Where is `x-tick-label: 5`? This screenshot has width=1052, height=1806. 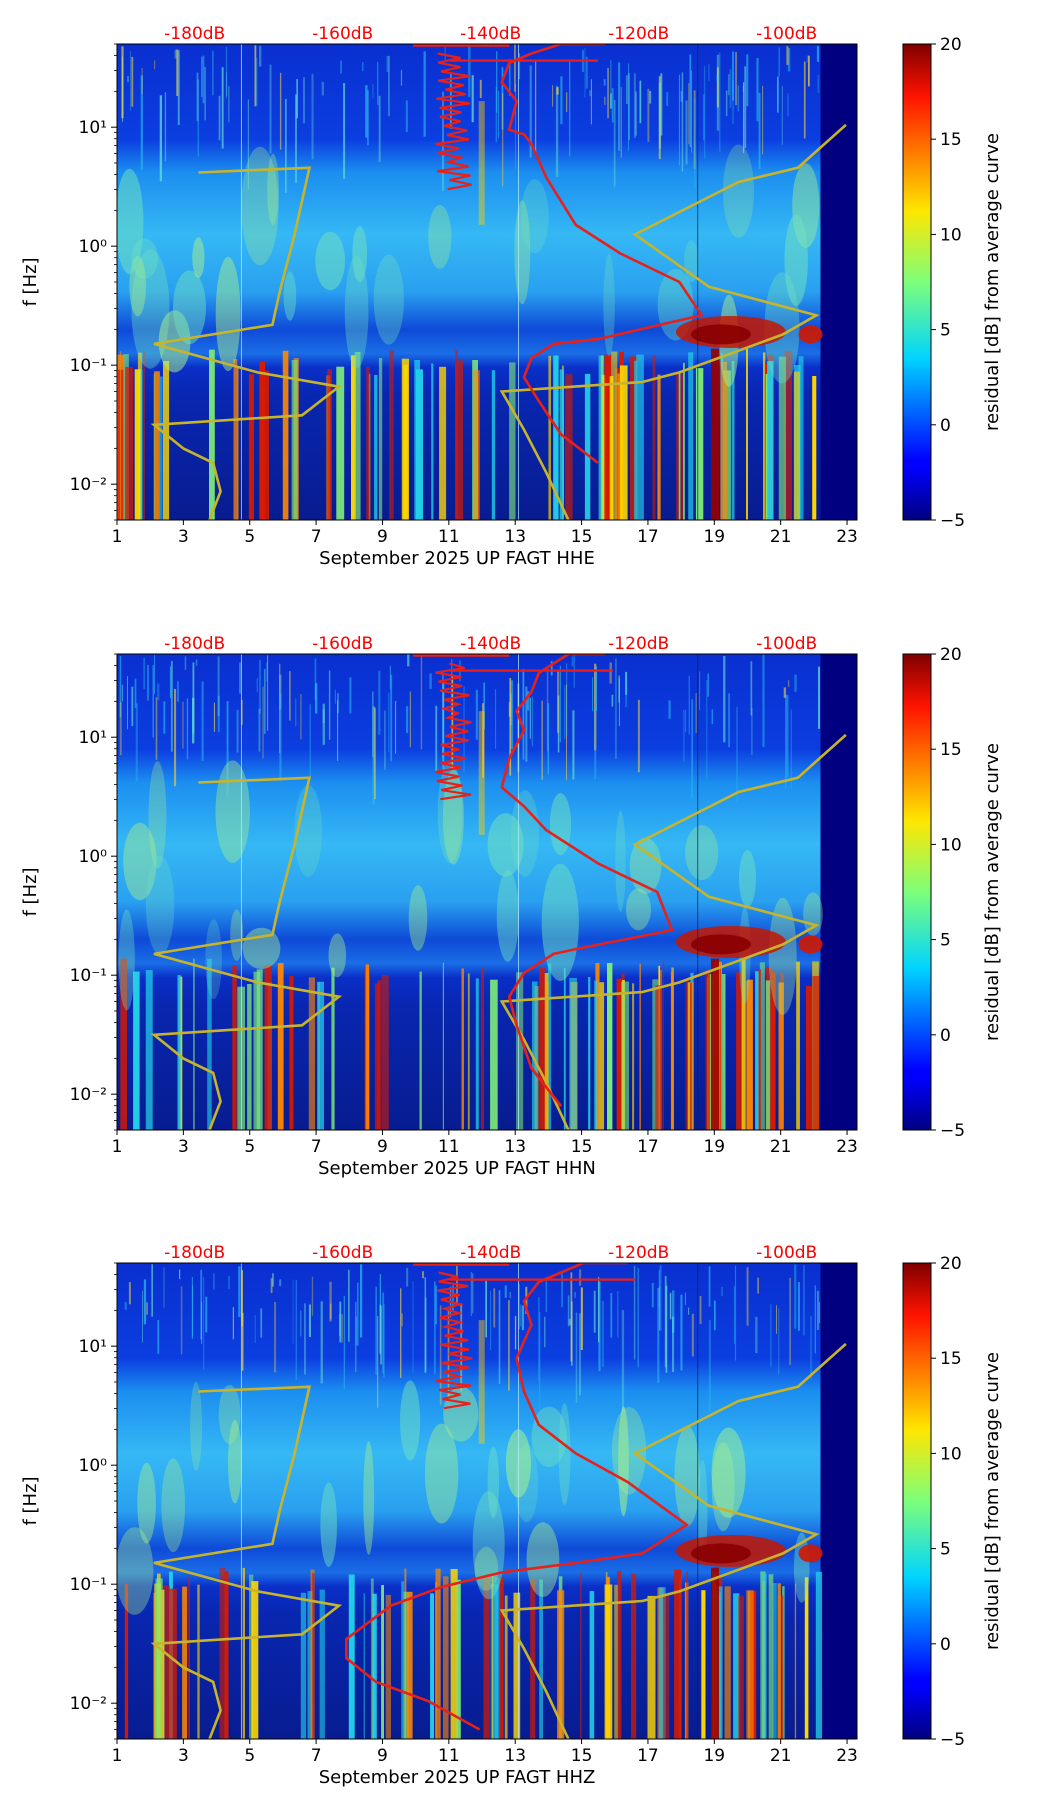 x-tick-label: 5 is located at coordinates (249, 1147).